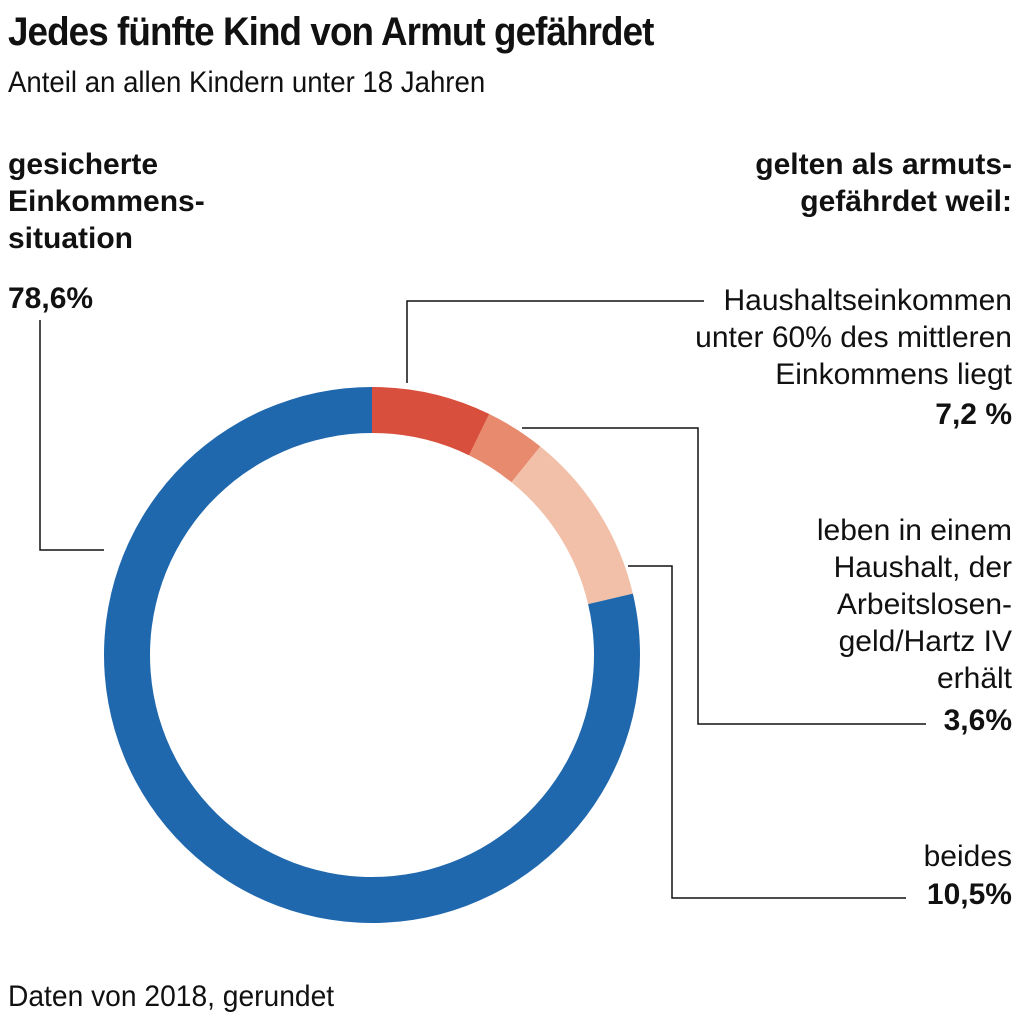  Describe the element at coordinates (331, 32) in the screenshot. I see `chart-title: Jedes fünfte Kind von Armut gefährdet` at that location.